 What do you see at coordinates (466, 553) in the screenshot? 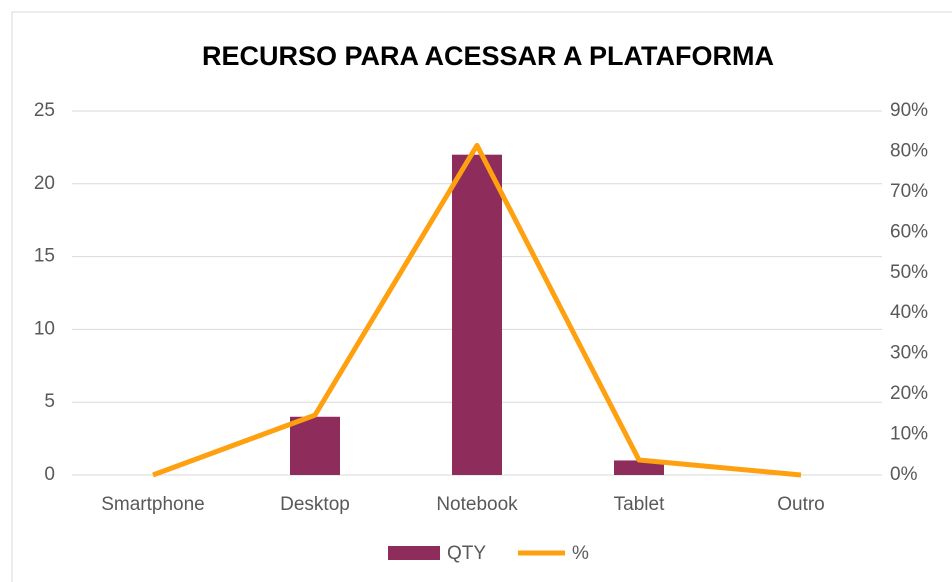
I see `legend-label: QTY` at bounding box center [466, 553].